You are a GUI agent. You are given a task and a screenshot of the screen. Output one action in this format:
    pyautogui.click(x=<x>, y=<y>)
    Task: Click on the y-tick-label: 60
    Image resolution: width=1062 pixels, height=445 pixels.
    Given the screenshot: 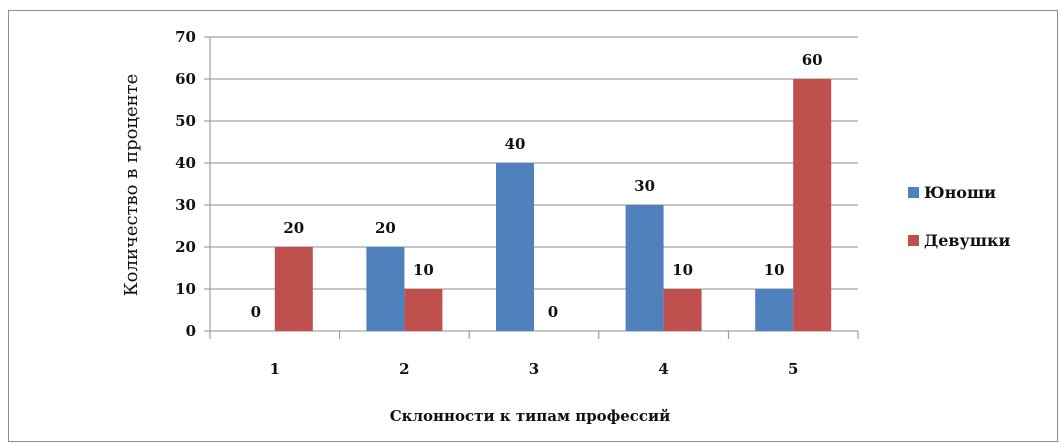 What is the action you would take?
    pyautogui.click(x=185, y=79)
    